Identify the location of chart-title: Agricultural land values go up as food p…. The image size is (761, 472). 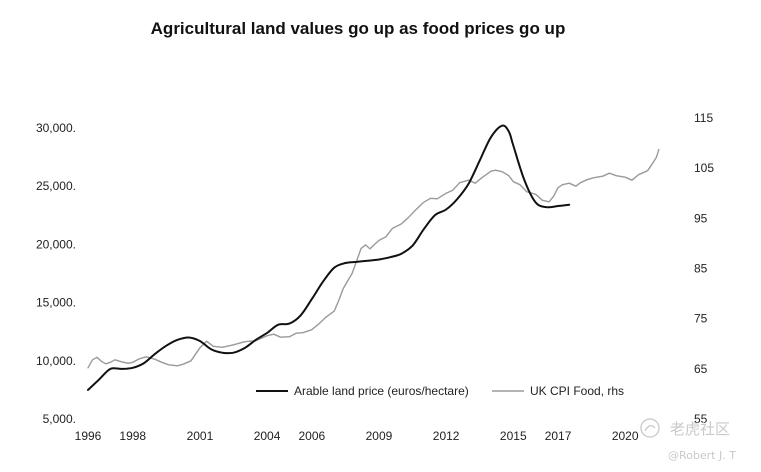
(358, 28).